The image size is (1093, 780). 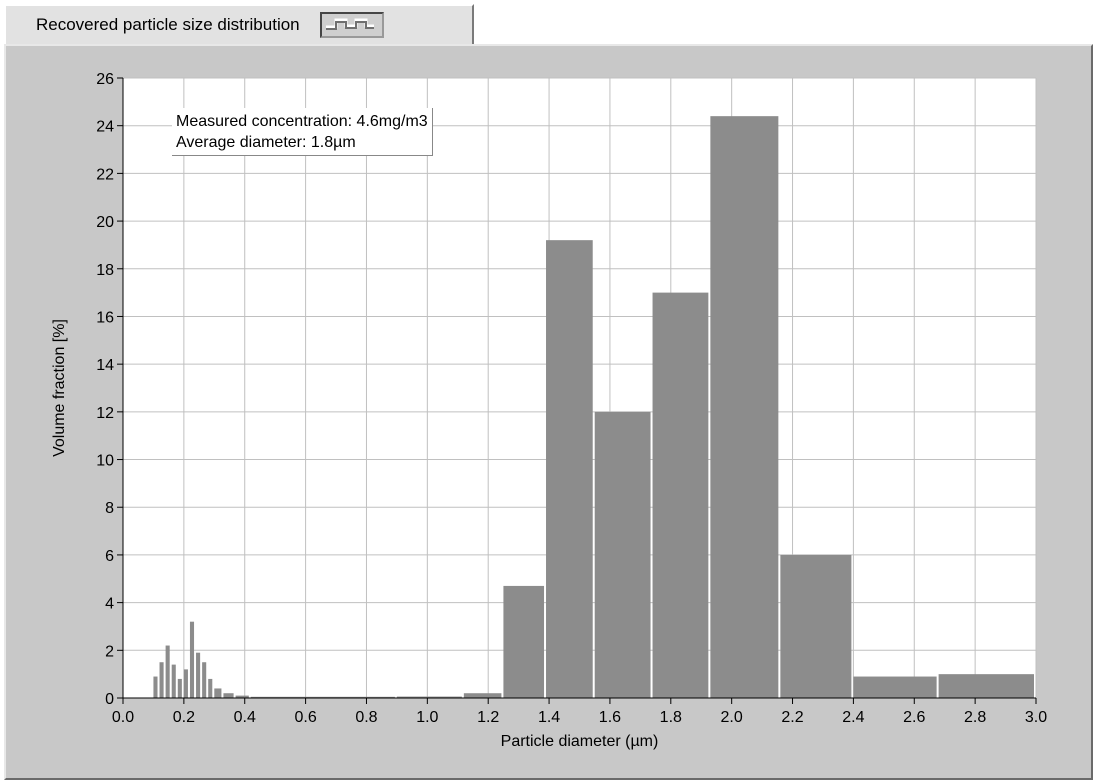 What do you see at coordinates (305, 717) in the screenshot?
I see `x-tick-label: 0.6` at bounding box center [305, 717].